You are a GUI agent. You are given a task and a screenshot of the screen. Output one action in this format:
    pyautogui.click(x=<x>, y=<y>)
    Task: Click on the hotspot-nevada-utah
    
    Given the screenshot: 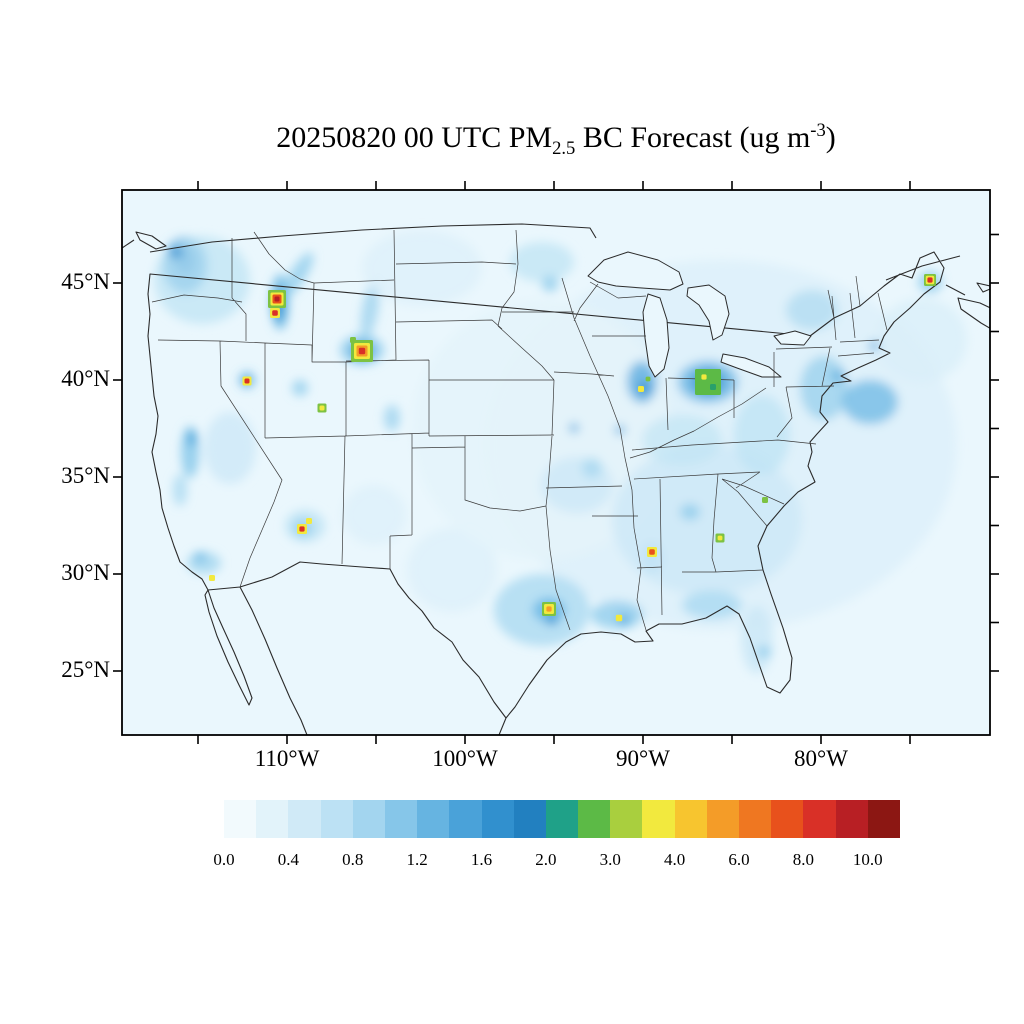 What is the action you would take?
    pyautogui.click(x=247, y=381)
    